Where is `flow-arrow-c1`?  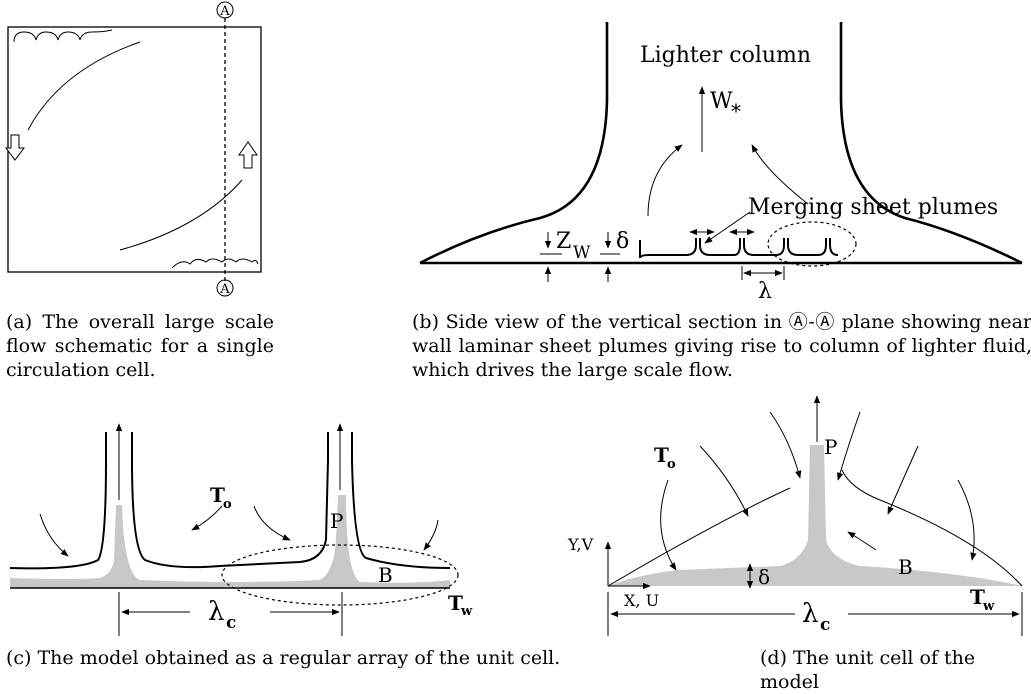 flow-arrow-c1 is located at coordinates (54, 535).